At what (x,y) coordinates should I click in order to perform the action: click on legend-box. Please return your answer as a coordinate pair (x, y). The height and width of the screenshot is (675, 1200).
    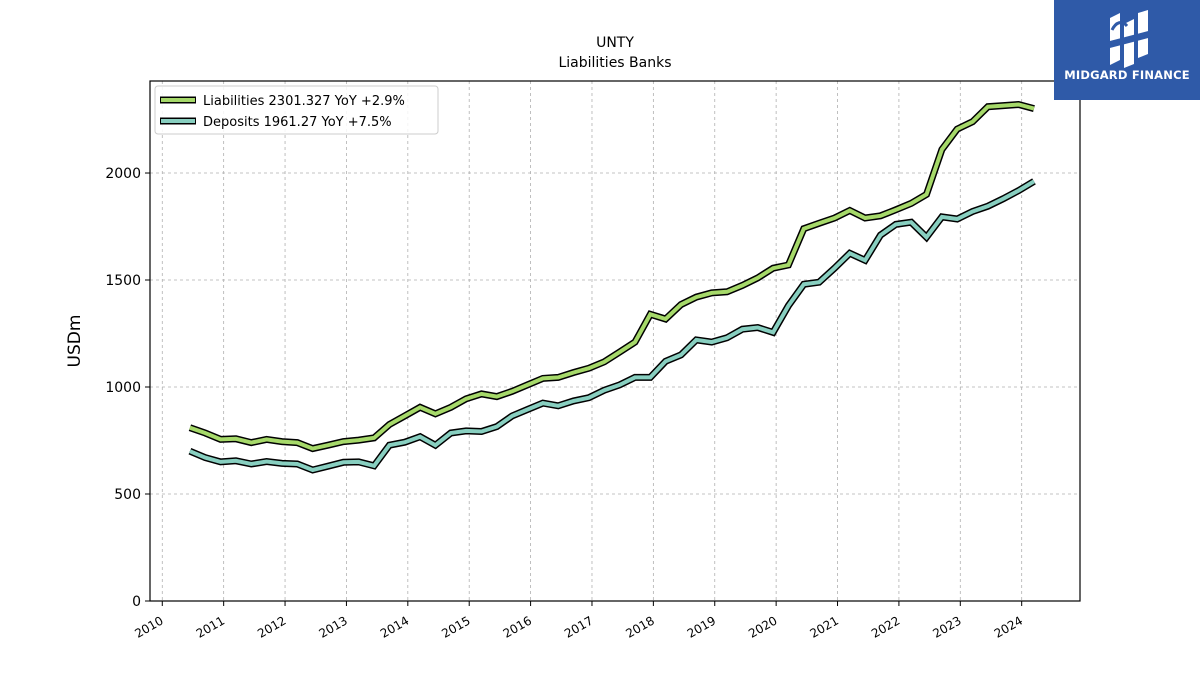
    Looking at the image, I should click on (296, 110).